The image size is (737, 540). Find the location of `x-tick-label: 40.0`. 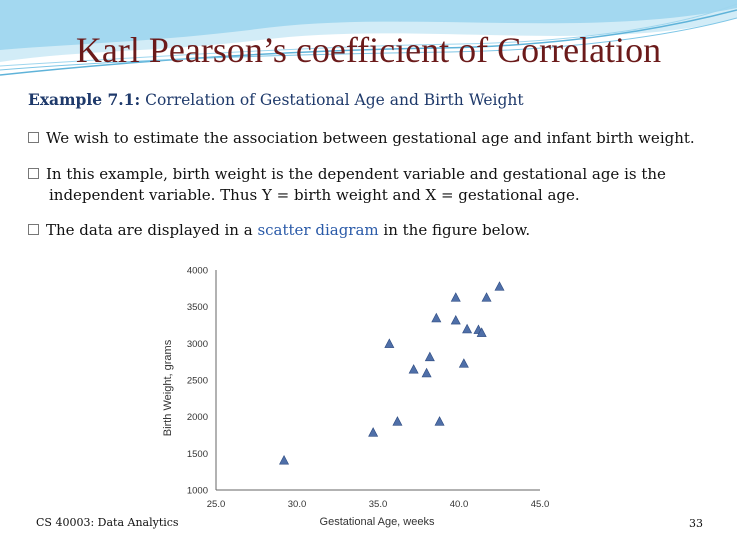

x-tick-label: 40.0 is located at coordinates (459, 504).